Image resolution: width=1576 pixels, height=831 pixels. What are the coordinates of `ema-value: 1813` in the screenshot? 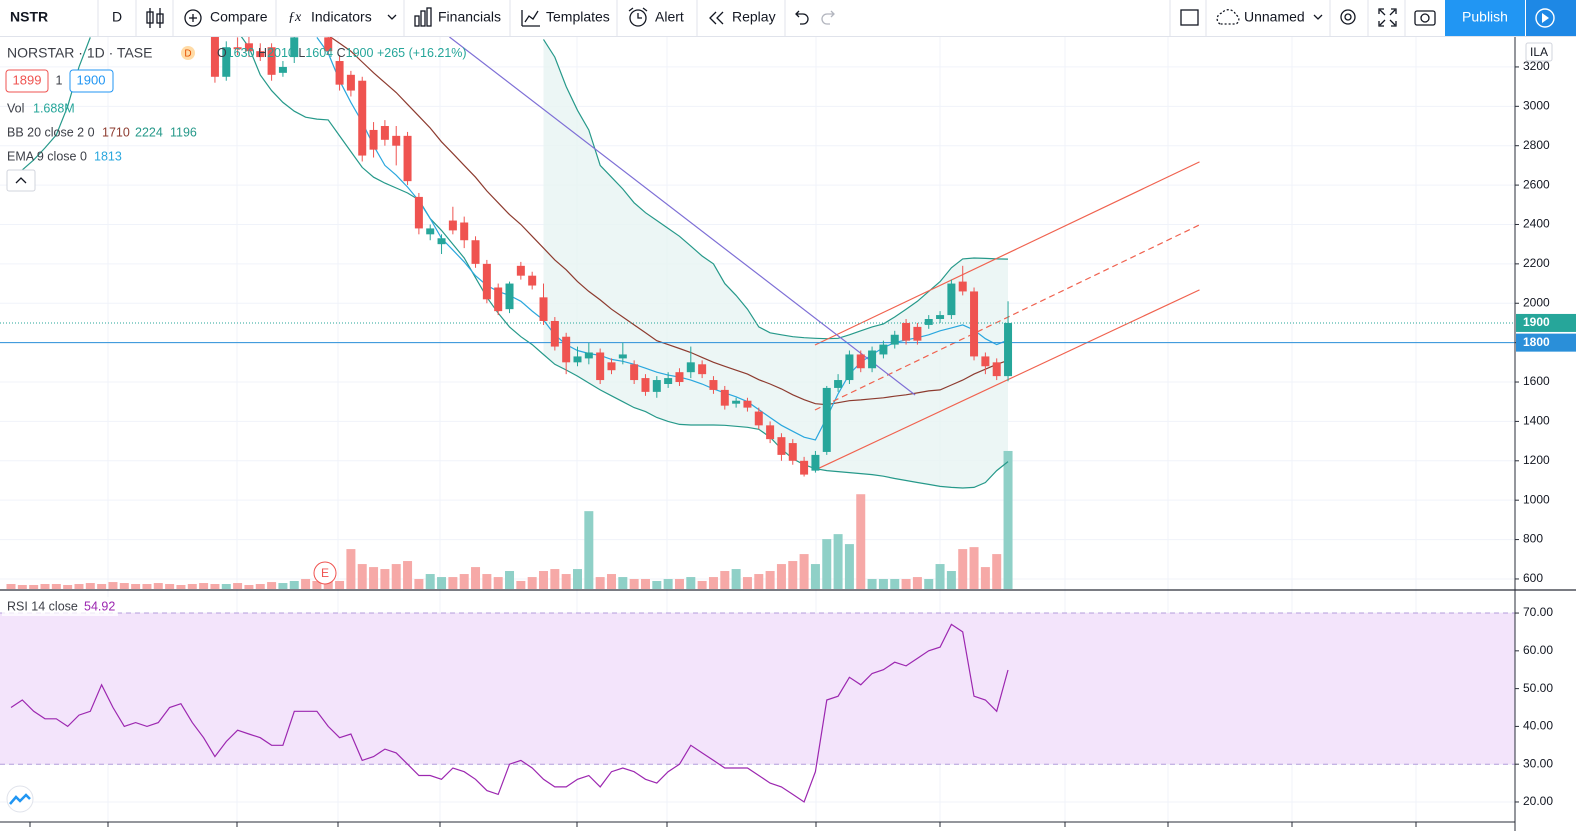 It's located at (108, 156).